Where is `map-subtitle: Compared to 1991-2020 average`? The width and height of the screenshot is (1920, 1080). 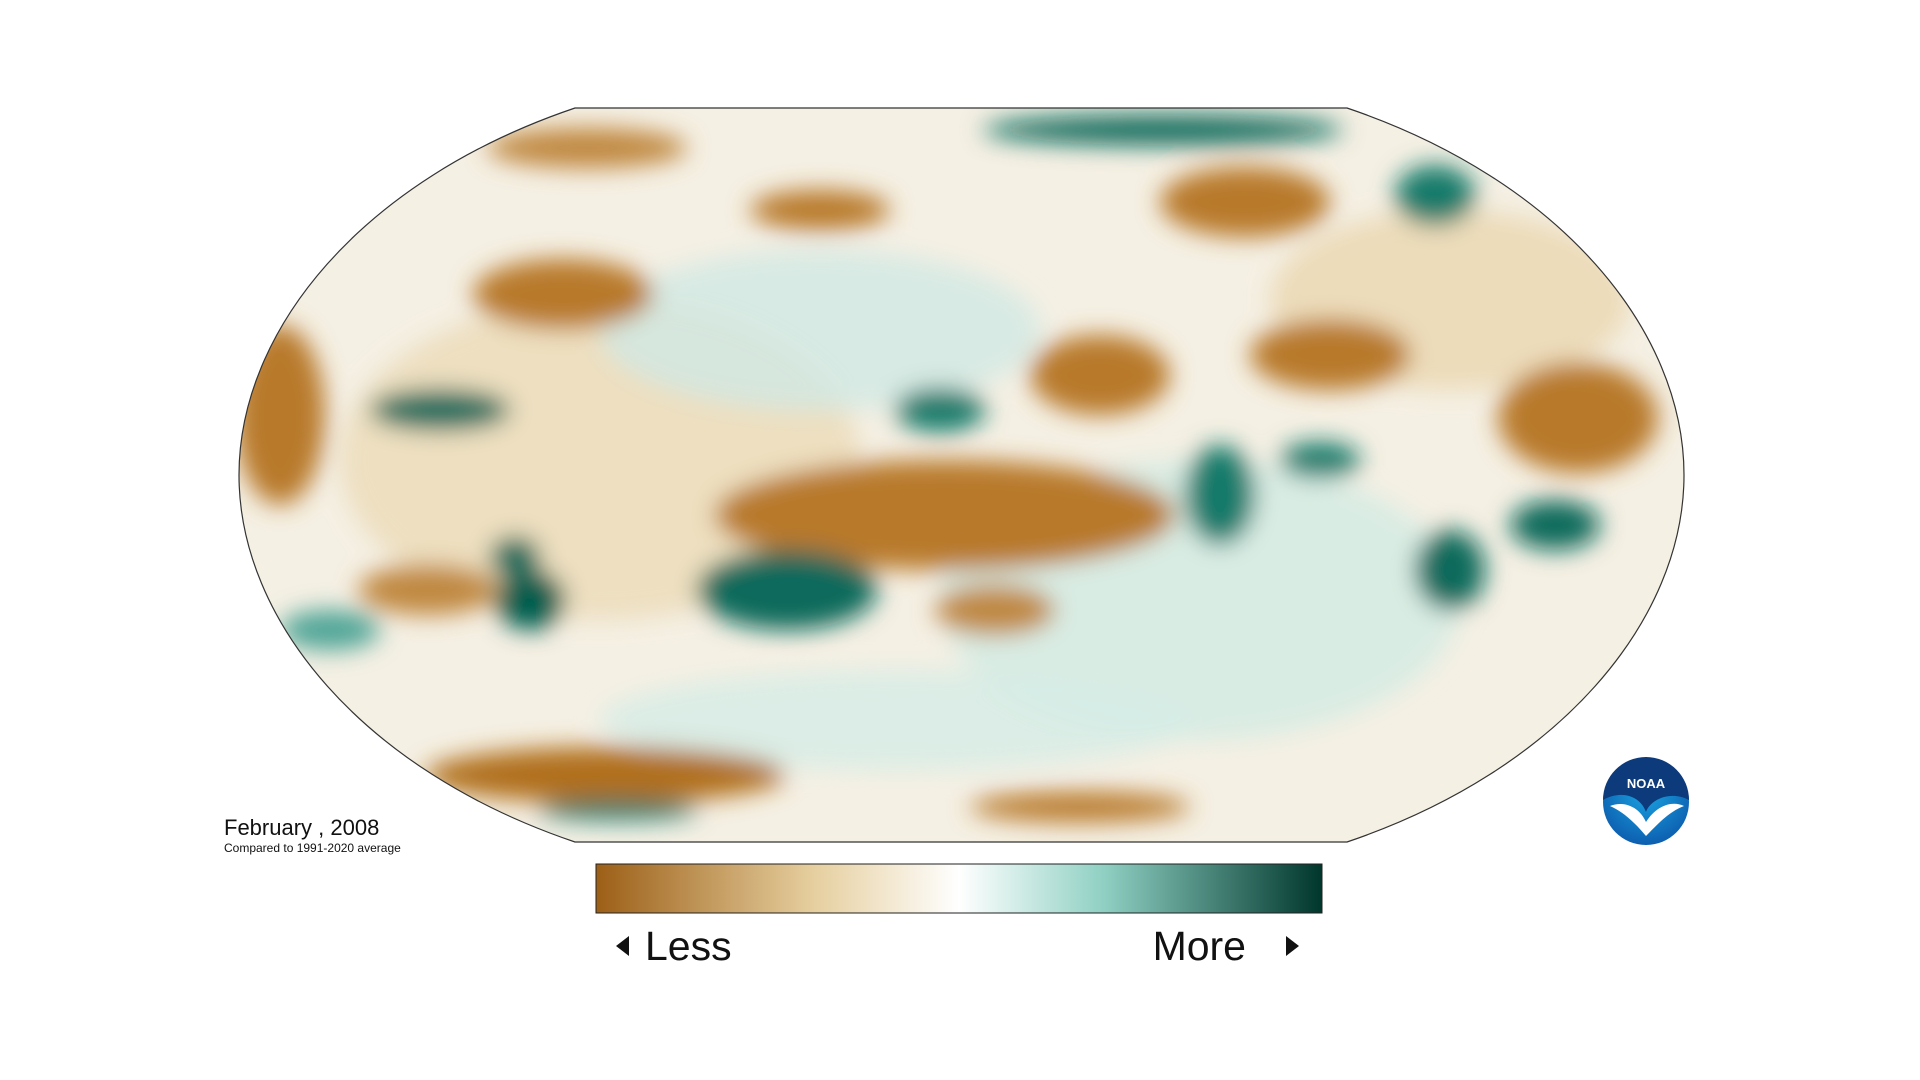
map-subtitle: Compared to 1991-2020 average is located at coordinates (312, 848).